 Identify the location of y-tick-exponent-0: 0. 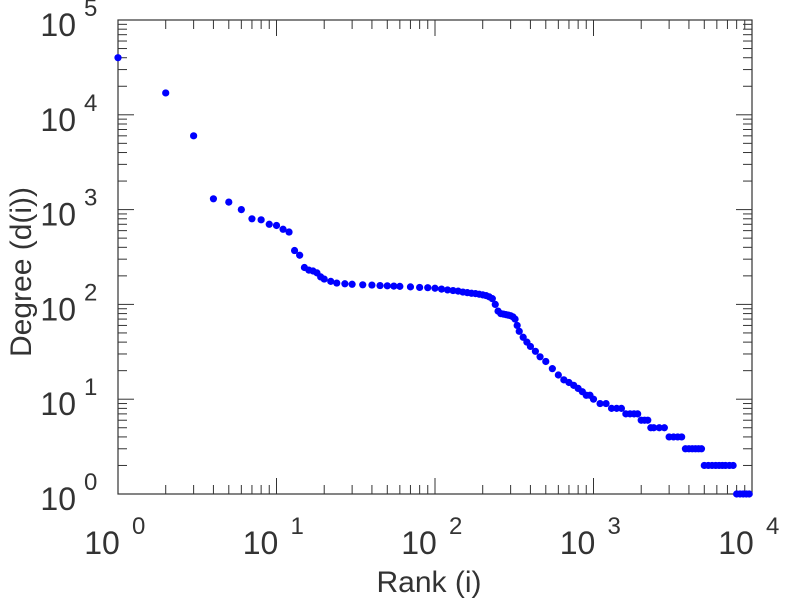
(90, 482).